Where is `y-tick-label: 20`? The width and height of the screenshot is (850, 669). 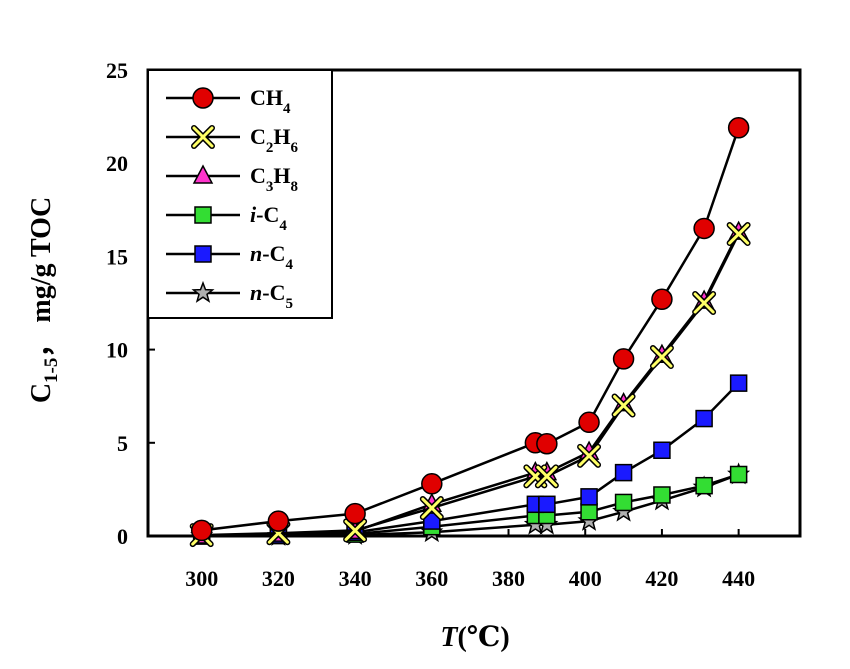 y-tick-label: 20 is located at coordinates (117, 163).